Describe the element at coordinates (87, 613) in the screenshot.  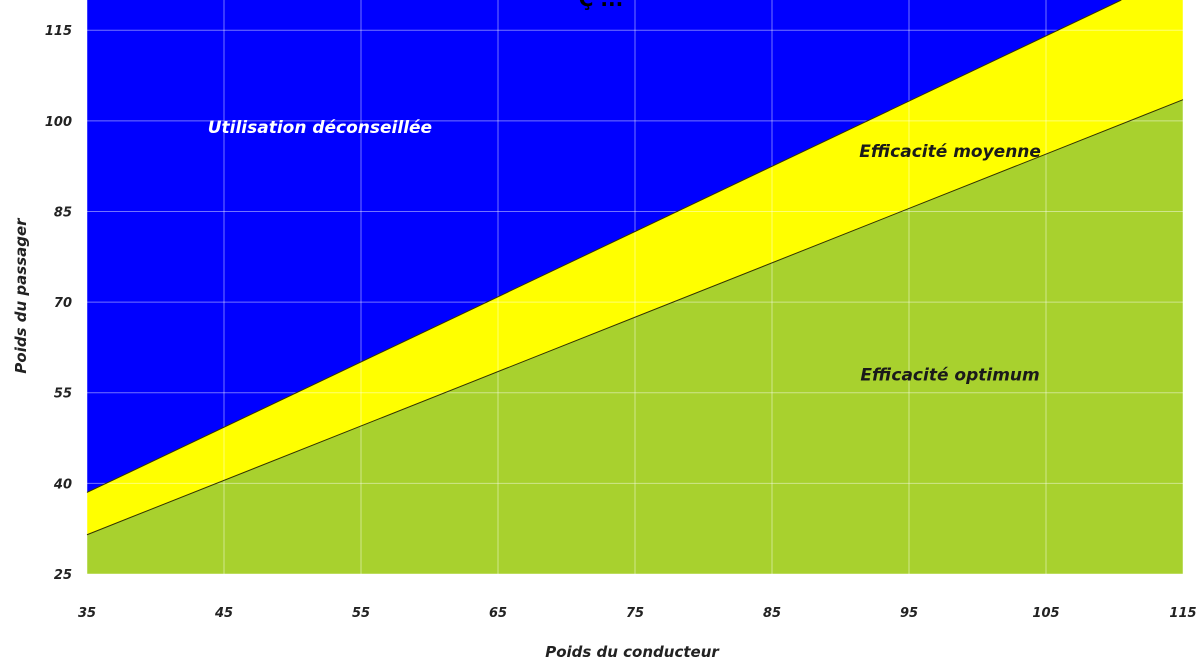
I see `x-tick-label: 35` at that location.